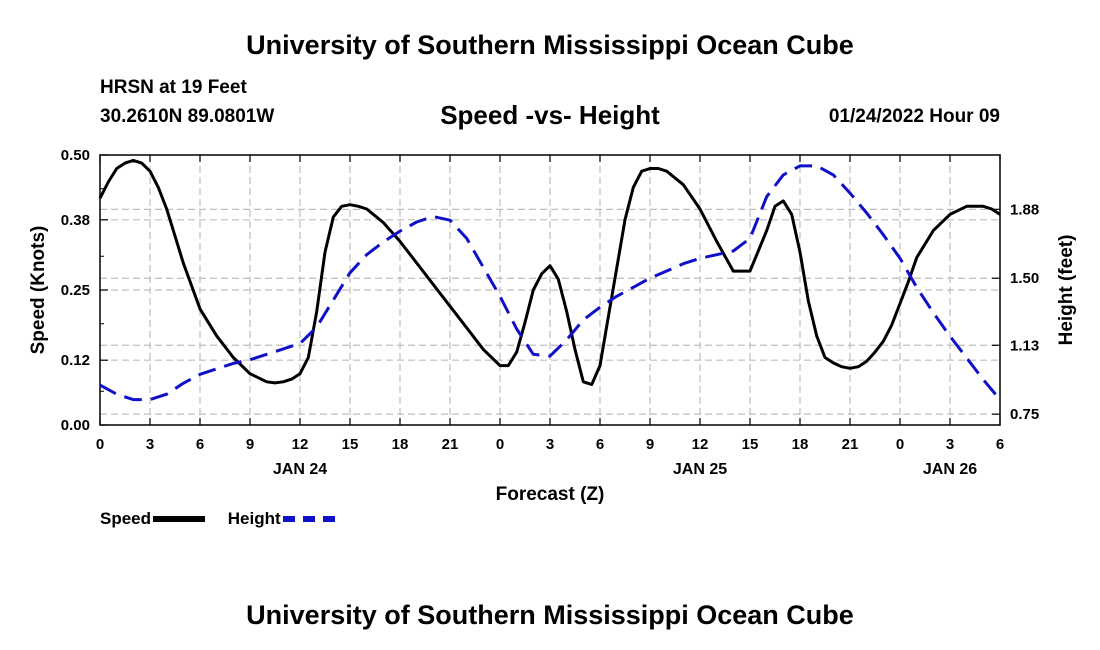  Describe the element at coordinates (75, 155) in the screenshot. I see `y-left-tick-label: 0.50` at that location.